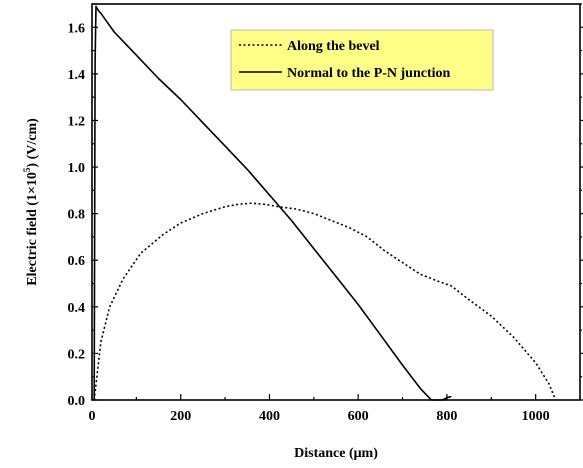 Image resolution: width=583 pixels, height=468 pixels. Describe the element at coordinates (369, 73) in the screenshot. I see `legend-label-normal: Normal to the P-N junction` at that location.